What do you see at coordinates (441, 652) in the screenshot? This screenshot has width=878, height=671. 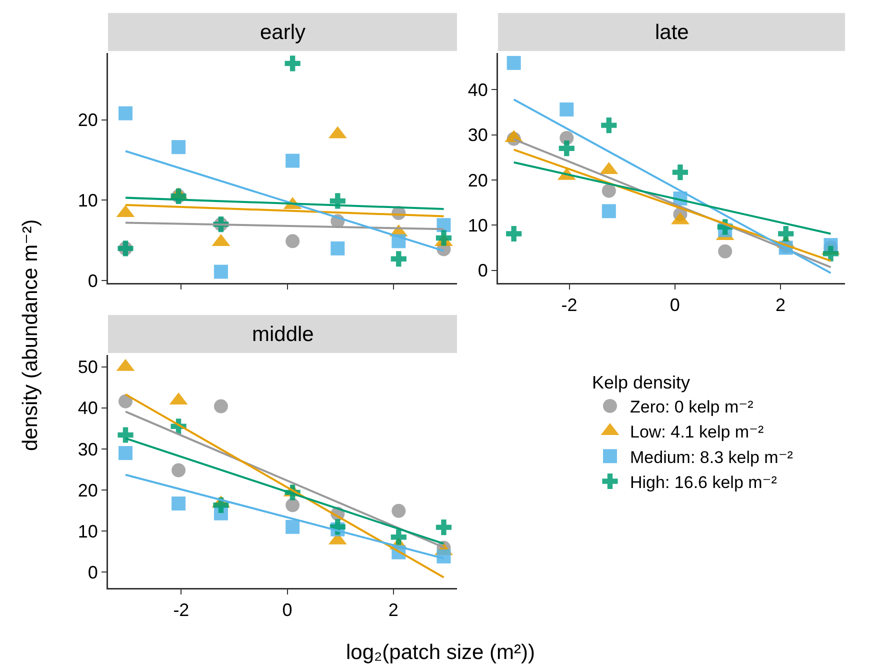 I see `x-axis-title: log₂(patch size (m²))` at bounding box center [441, 652].